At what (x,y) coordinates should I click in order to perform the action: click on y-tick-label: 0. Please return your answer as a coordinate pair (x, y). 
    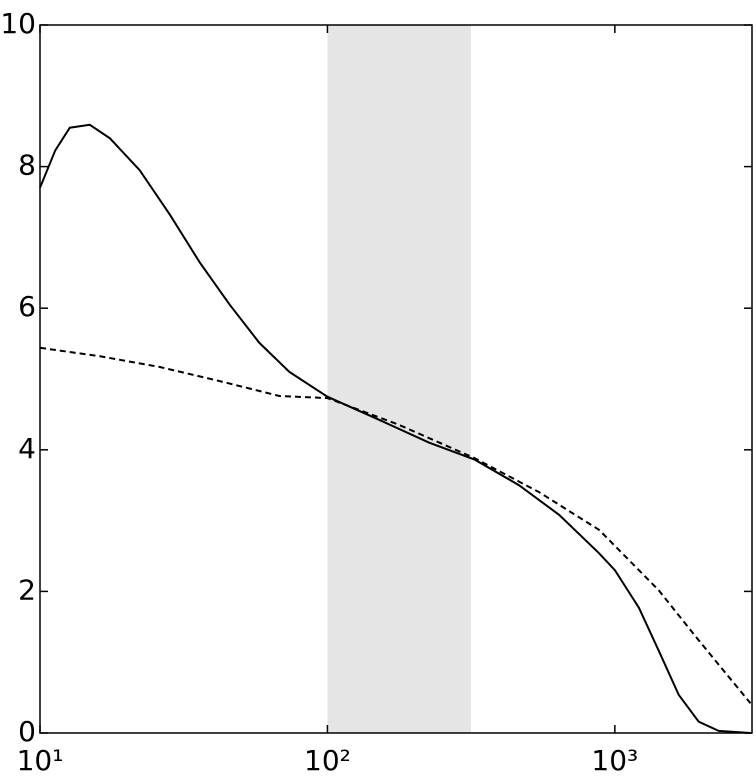
    Looking at the image, I should click on (27, 731).